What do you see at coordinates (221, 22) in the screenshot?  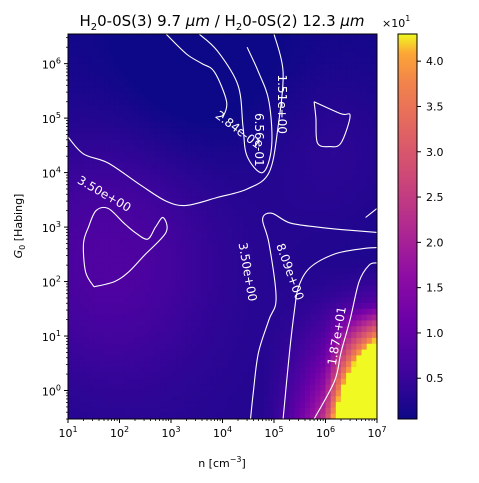 I see `chart-title: H20-0S(3) 9.7 μm / H20-0S(2) 12.3 μm` at bounding box center [221, 22].